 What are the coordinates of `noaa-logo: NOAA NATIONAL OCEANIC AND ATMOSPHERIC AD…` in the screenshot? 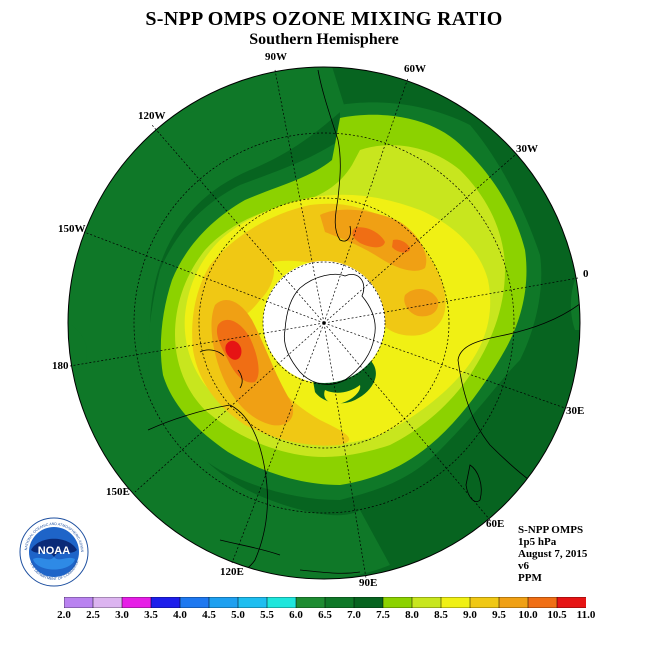 It's located at (54, 552).